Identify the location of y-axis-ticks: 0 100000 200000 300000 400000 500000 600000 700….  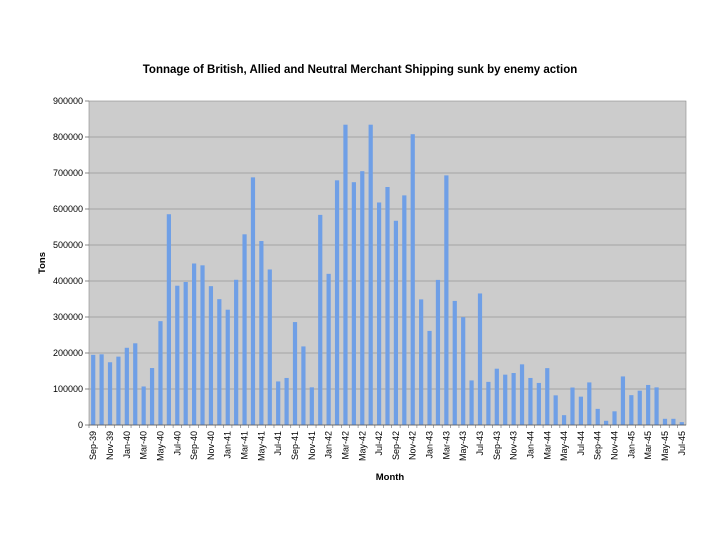
(71, 263).